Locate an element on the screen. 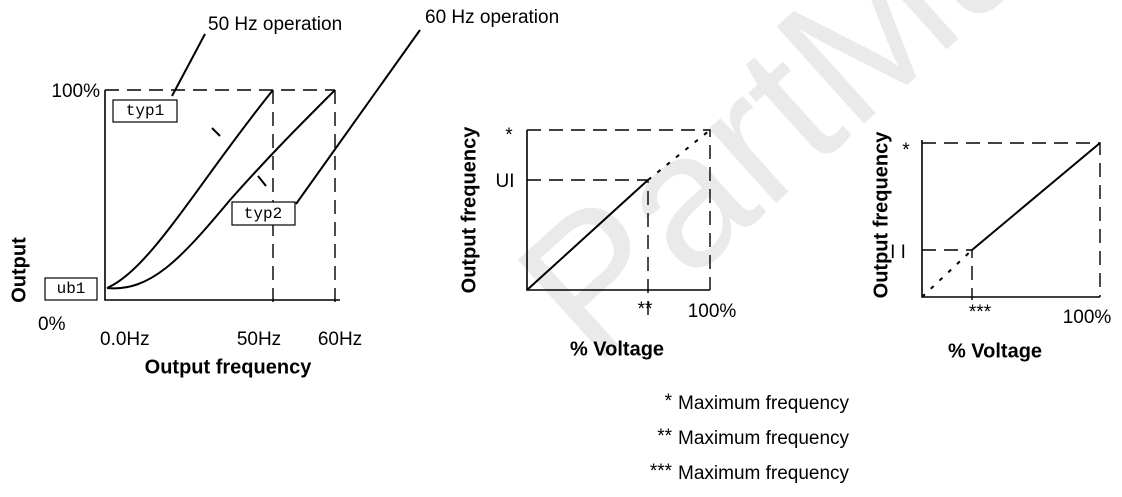  box-label: typ1 is located at coordinates (145, 111).